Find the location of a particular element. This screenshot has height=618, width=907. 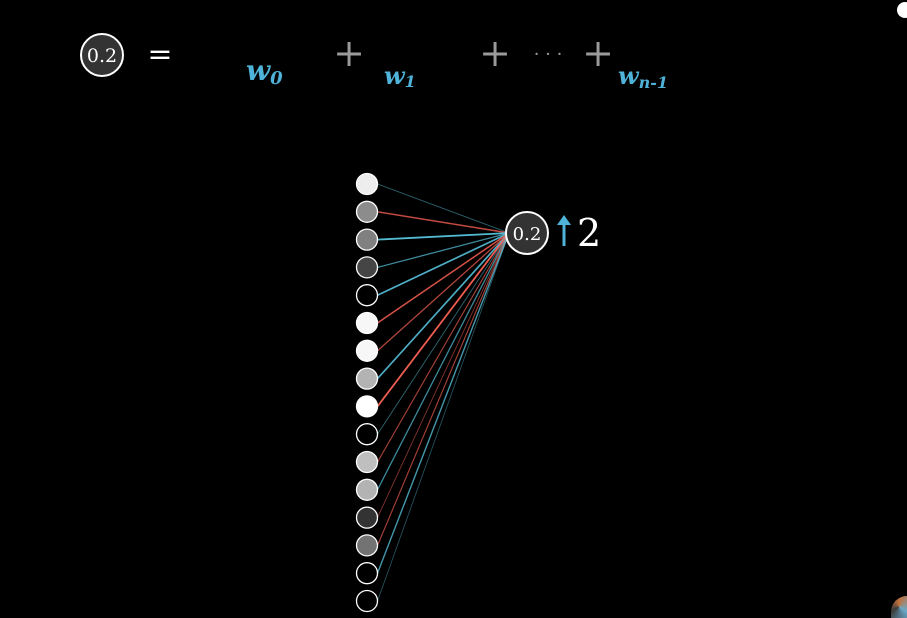

weight-w1-sub: 1 is located at coordinates (410, 81).